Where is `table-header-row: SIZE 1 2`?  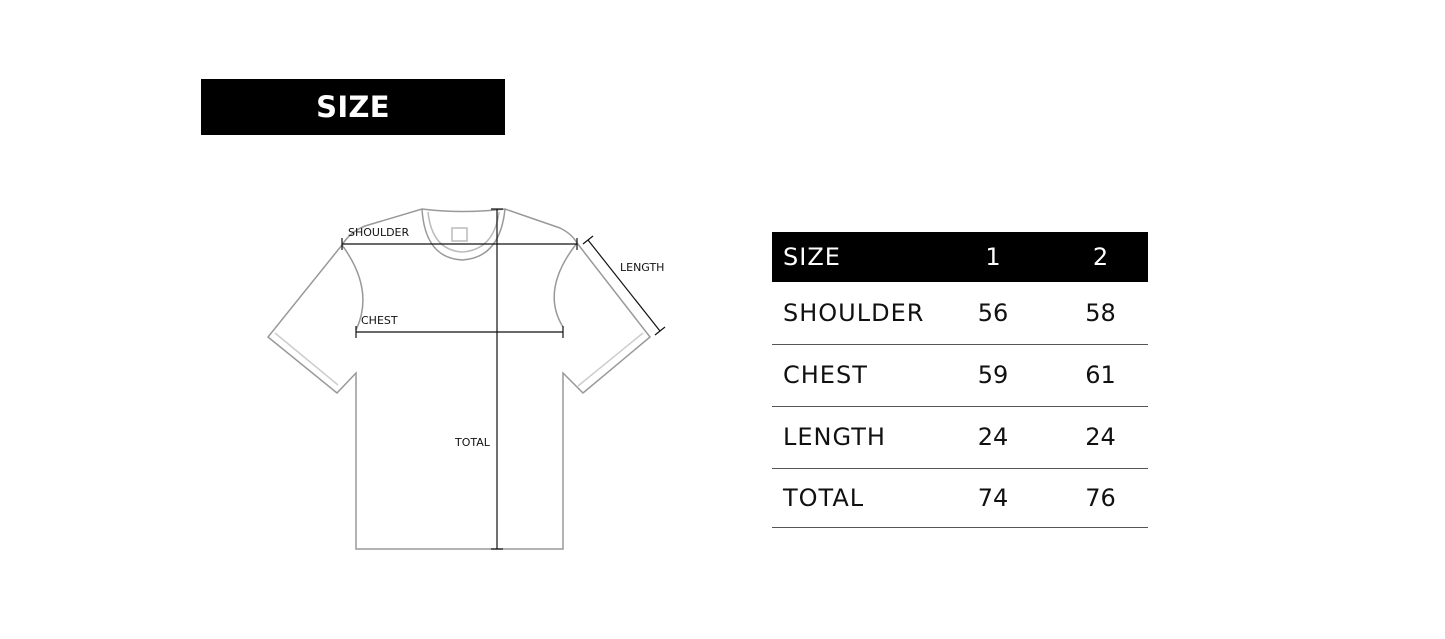
table-header-row: SIZE 1 2 is located at coordinates (960, 257).